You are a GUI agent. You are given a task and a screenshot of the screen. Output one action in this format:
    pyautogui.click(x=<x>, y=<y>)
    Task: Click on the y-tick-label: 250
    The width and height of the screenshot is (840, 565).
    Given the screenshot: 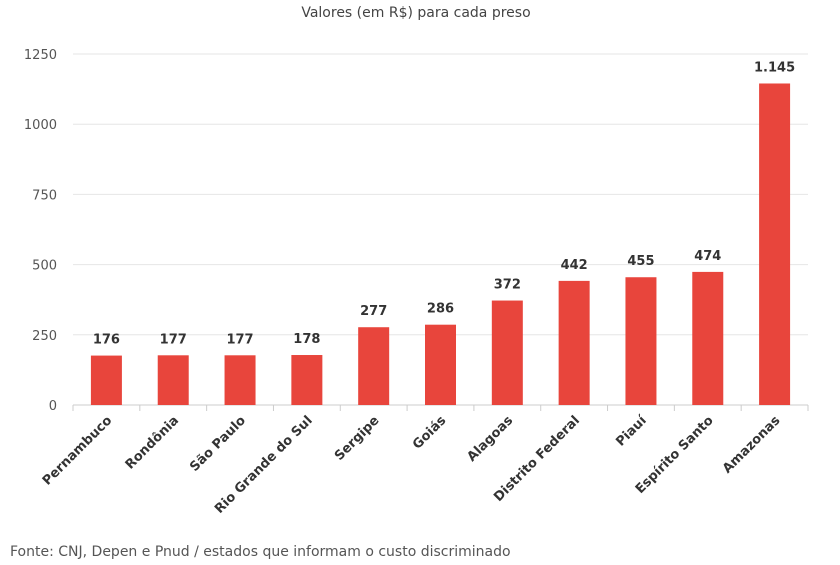 What is the action you would take?
    pyautogui.click(x=44, y=336)
    